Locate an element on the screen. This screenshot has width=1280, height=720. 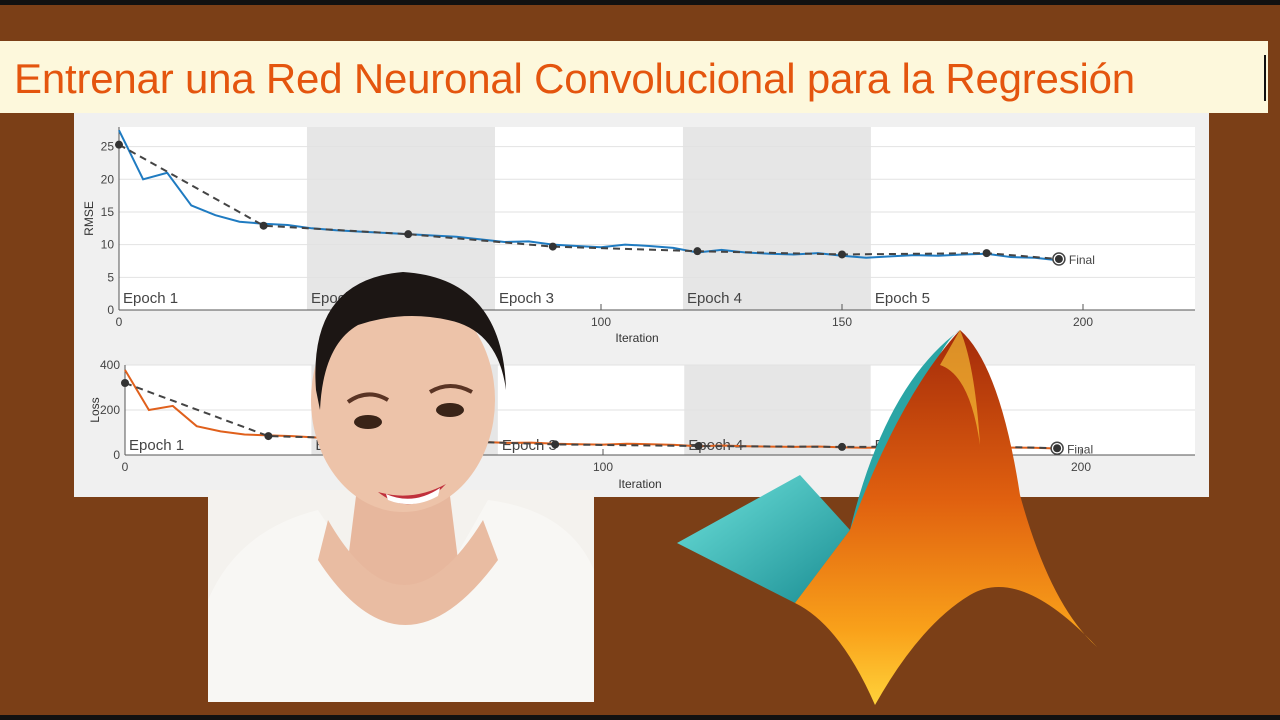
epoch-label: Epoch 4 is located at coordinates (714, 298).